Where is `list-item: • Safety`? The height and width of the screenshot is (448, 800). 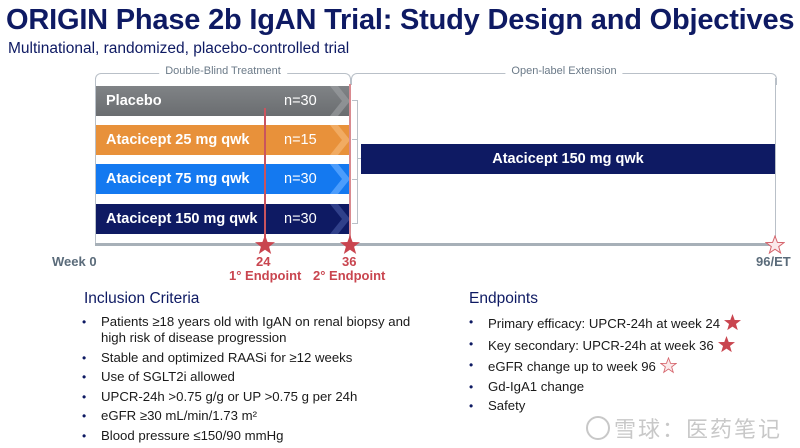
list-item: • Safety is located at coordinates (625, 406).